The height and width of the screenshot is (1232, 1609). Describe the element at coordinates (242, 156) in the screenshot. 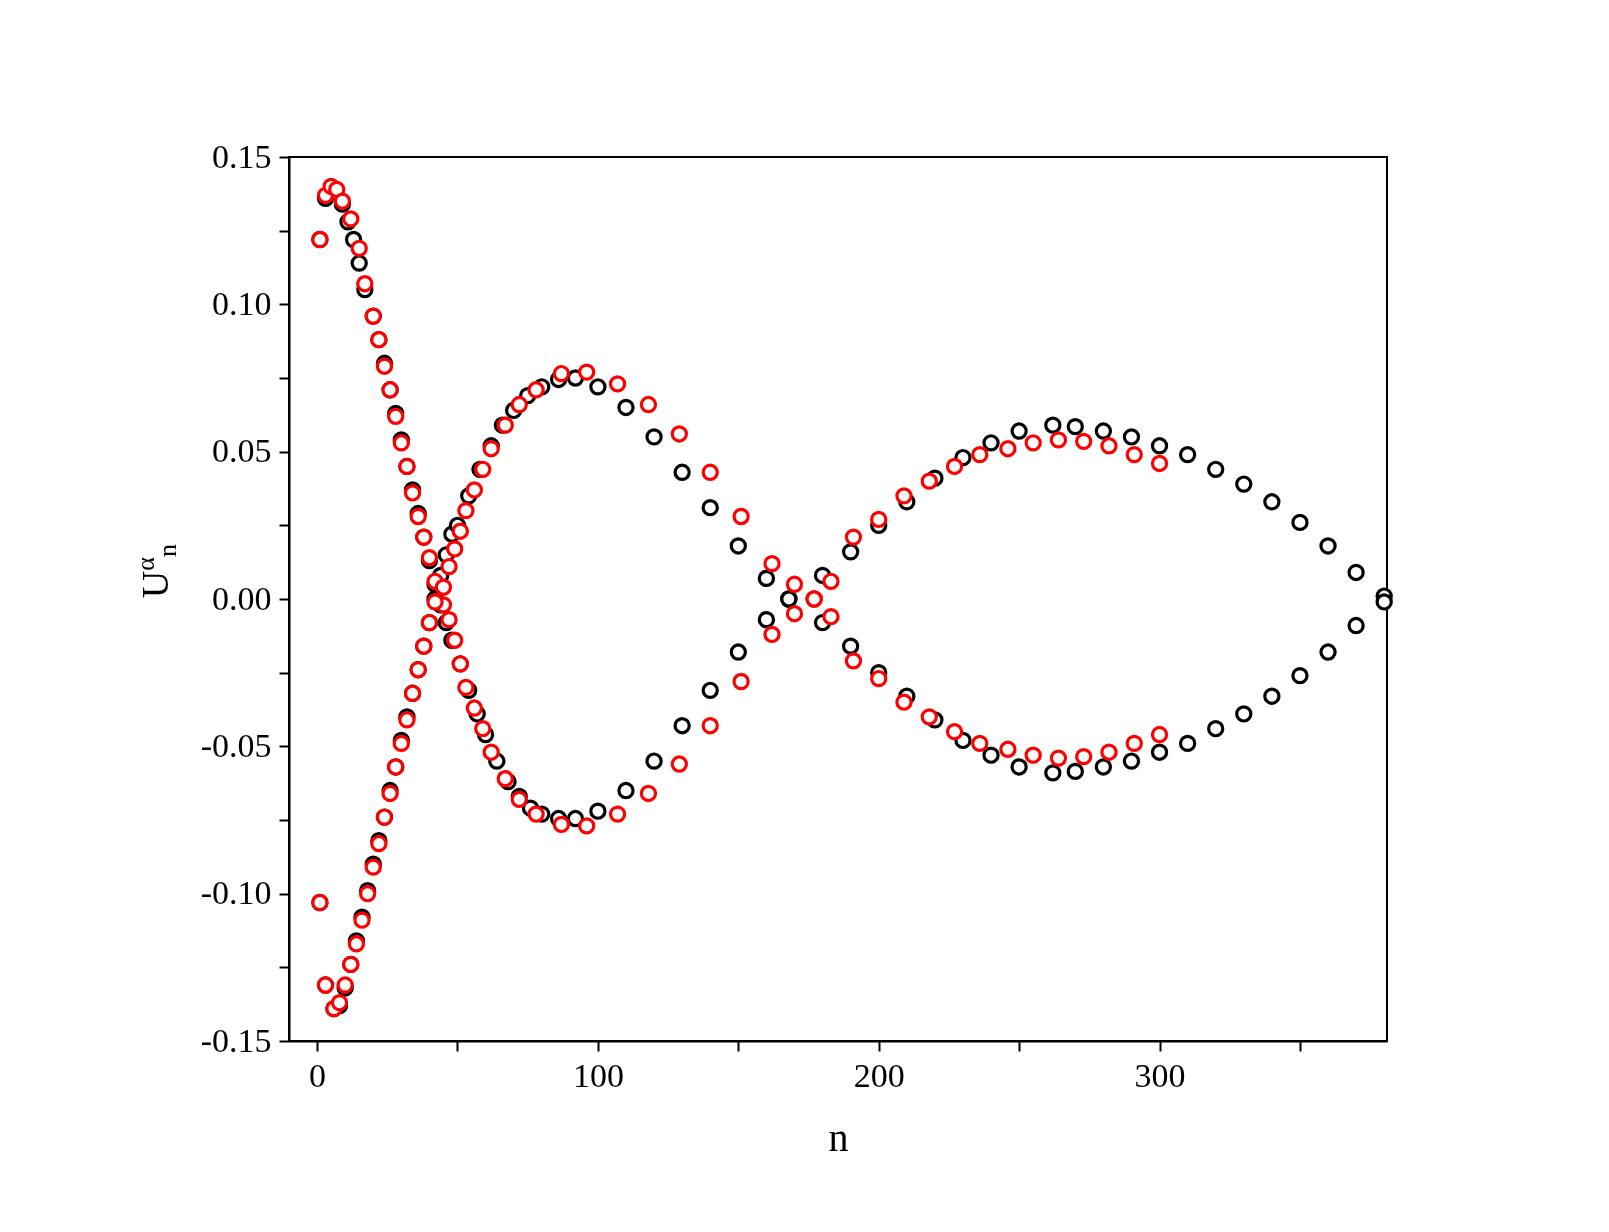

I see `y-tick-label: 0.15` at that location.